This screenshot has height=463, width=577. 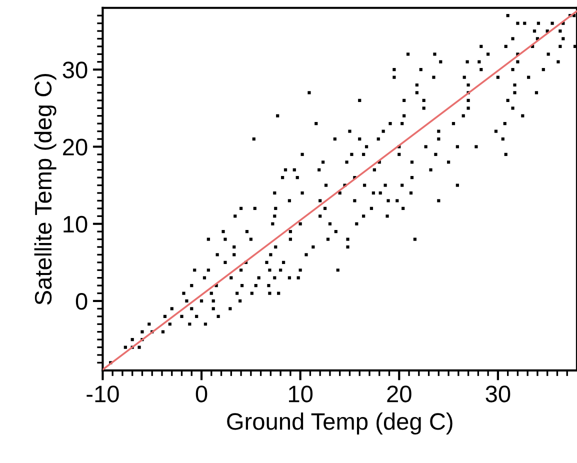 I want to click on x-axis-title: Ground Temp (deg C), so click(x=339, y=423).